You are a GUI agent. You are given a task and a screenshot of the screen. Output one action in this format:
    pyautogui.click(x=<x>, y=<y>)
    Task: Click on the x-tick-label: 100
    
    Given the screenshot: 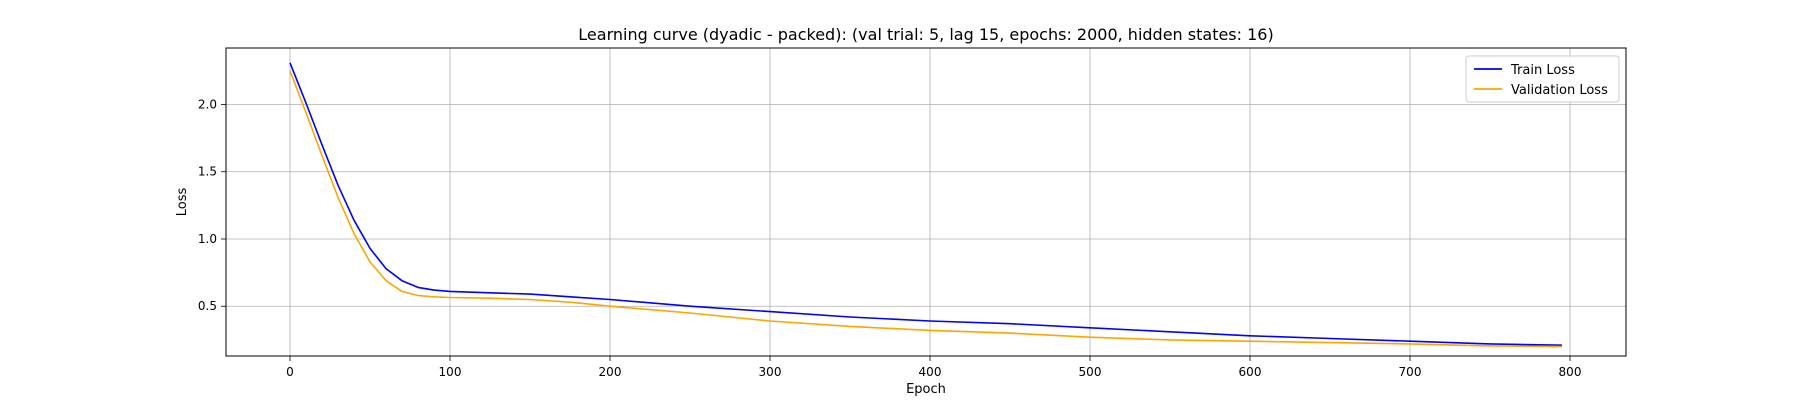 What is the action you would take?
    pyautogui.click(x=450, y=372)
    